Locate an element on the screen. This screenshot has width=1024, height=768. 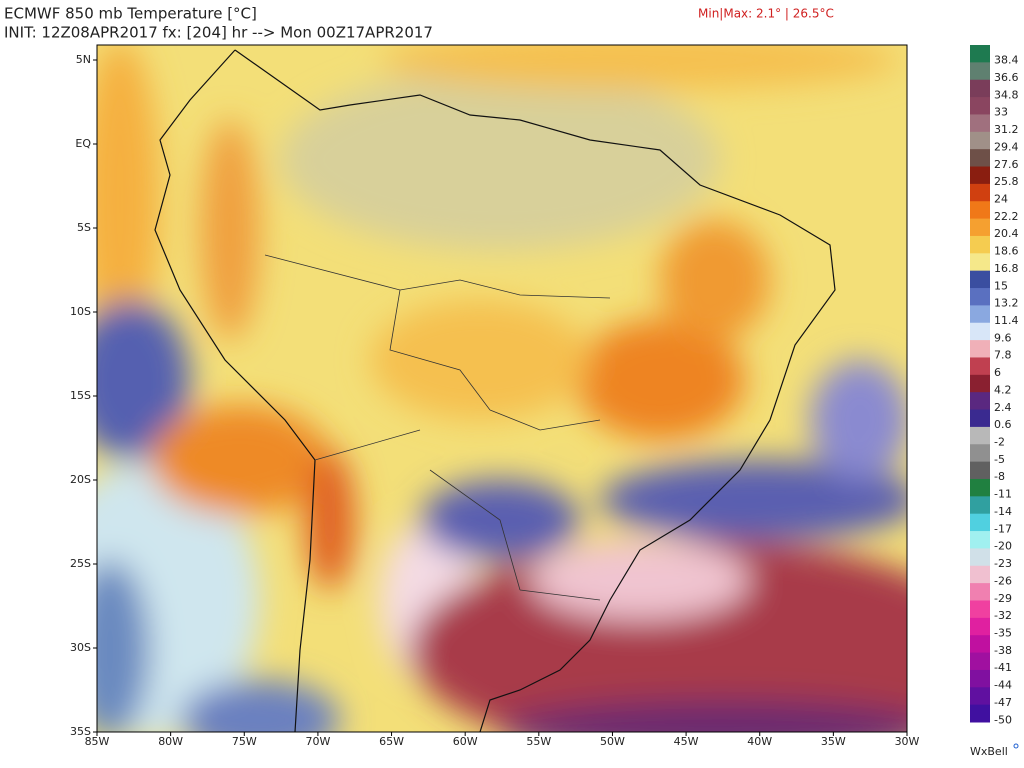
lat-label: 35S is located at coordinates (80, 731).